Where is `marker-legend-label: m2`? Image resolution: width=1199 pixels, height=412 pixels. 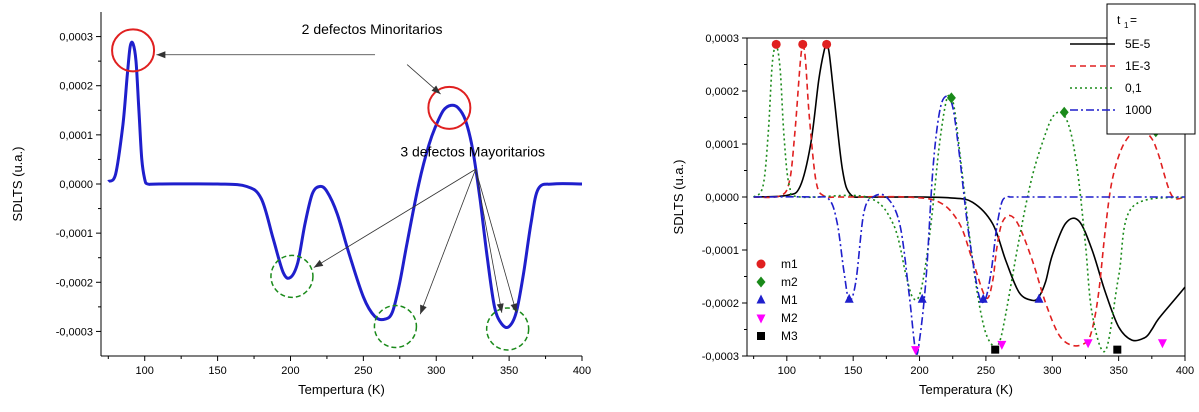
marker-legend-label: m2 is located at coordinates (789, 282).